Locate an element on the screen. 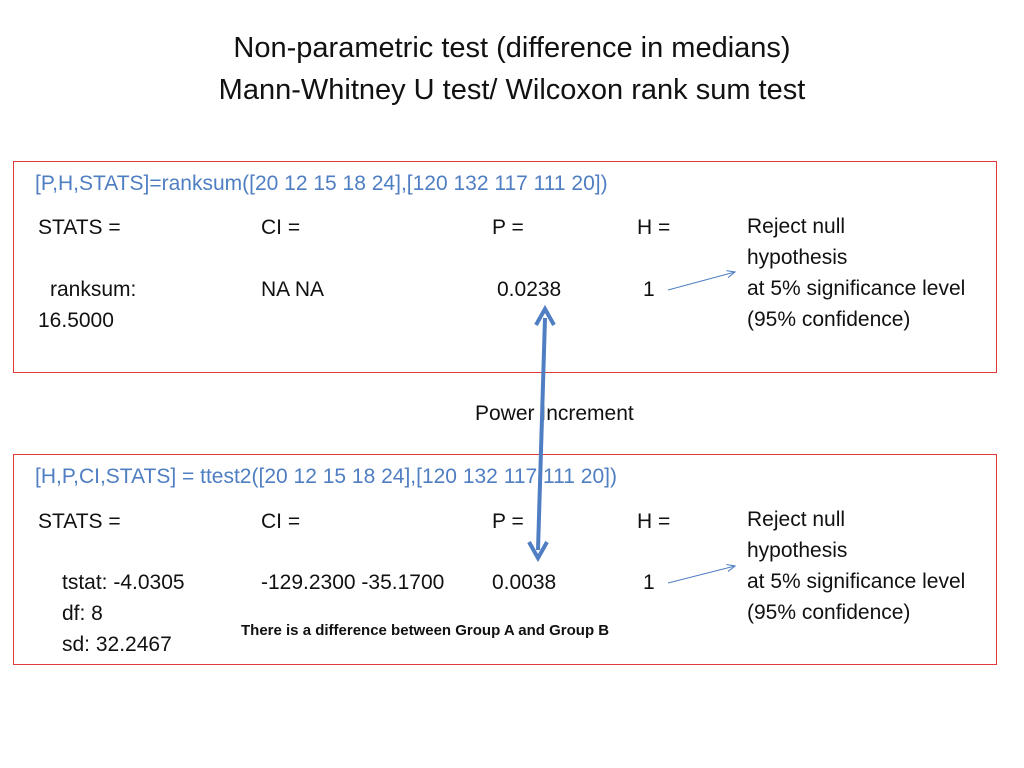  ranksum-stats-label: STATS = is located at coordinates (79, 227).